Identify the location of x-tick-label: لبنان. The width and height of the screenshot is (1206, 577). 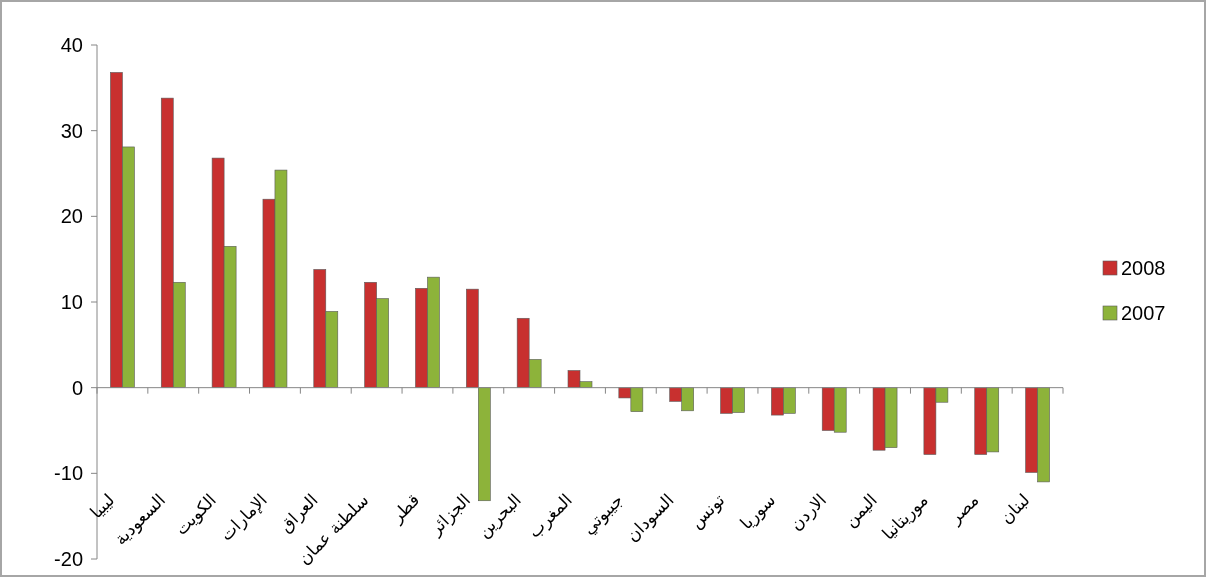
(1014, 508).